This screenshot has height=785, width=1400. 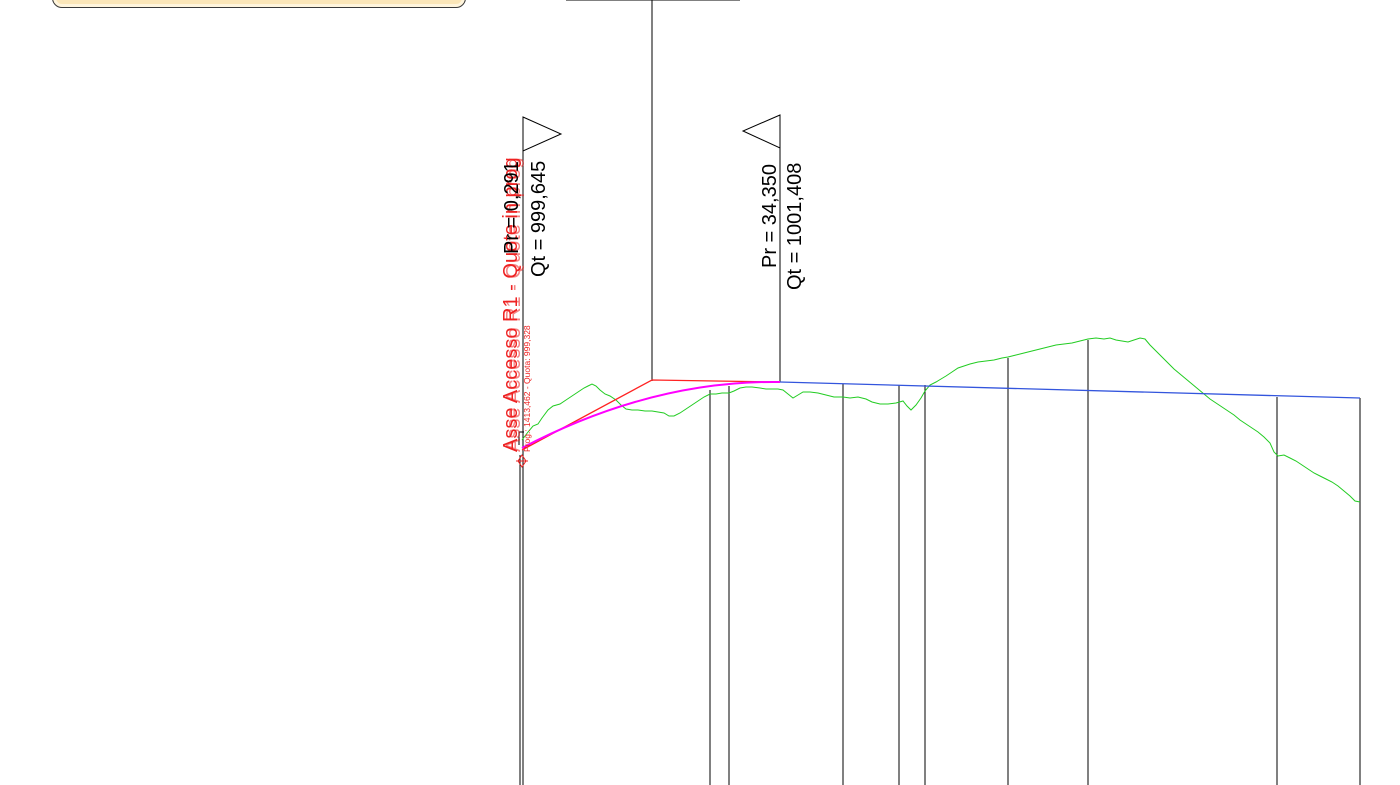 I want to click on left-marker-triangle, so click(x=542, y=134).